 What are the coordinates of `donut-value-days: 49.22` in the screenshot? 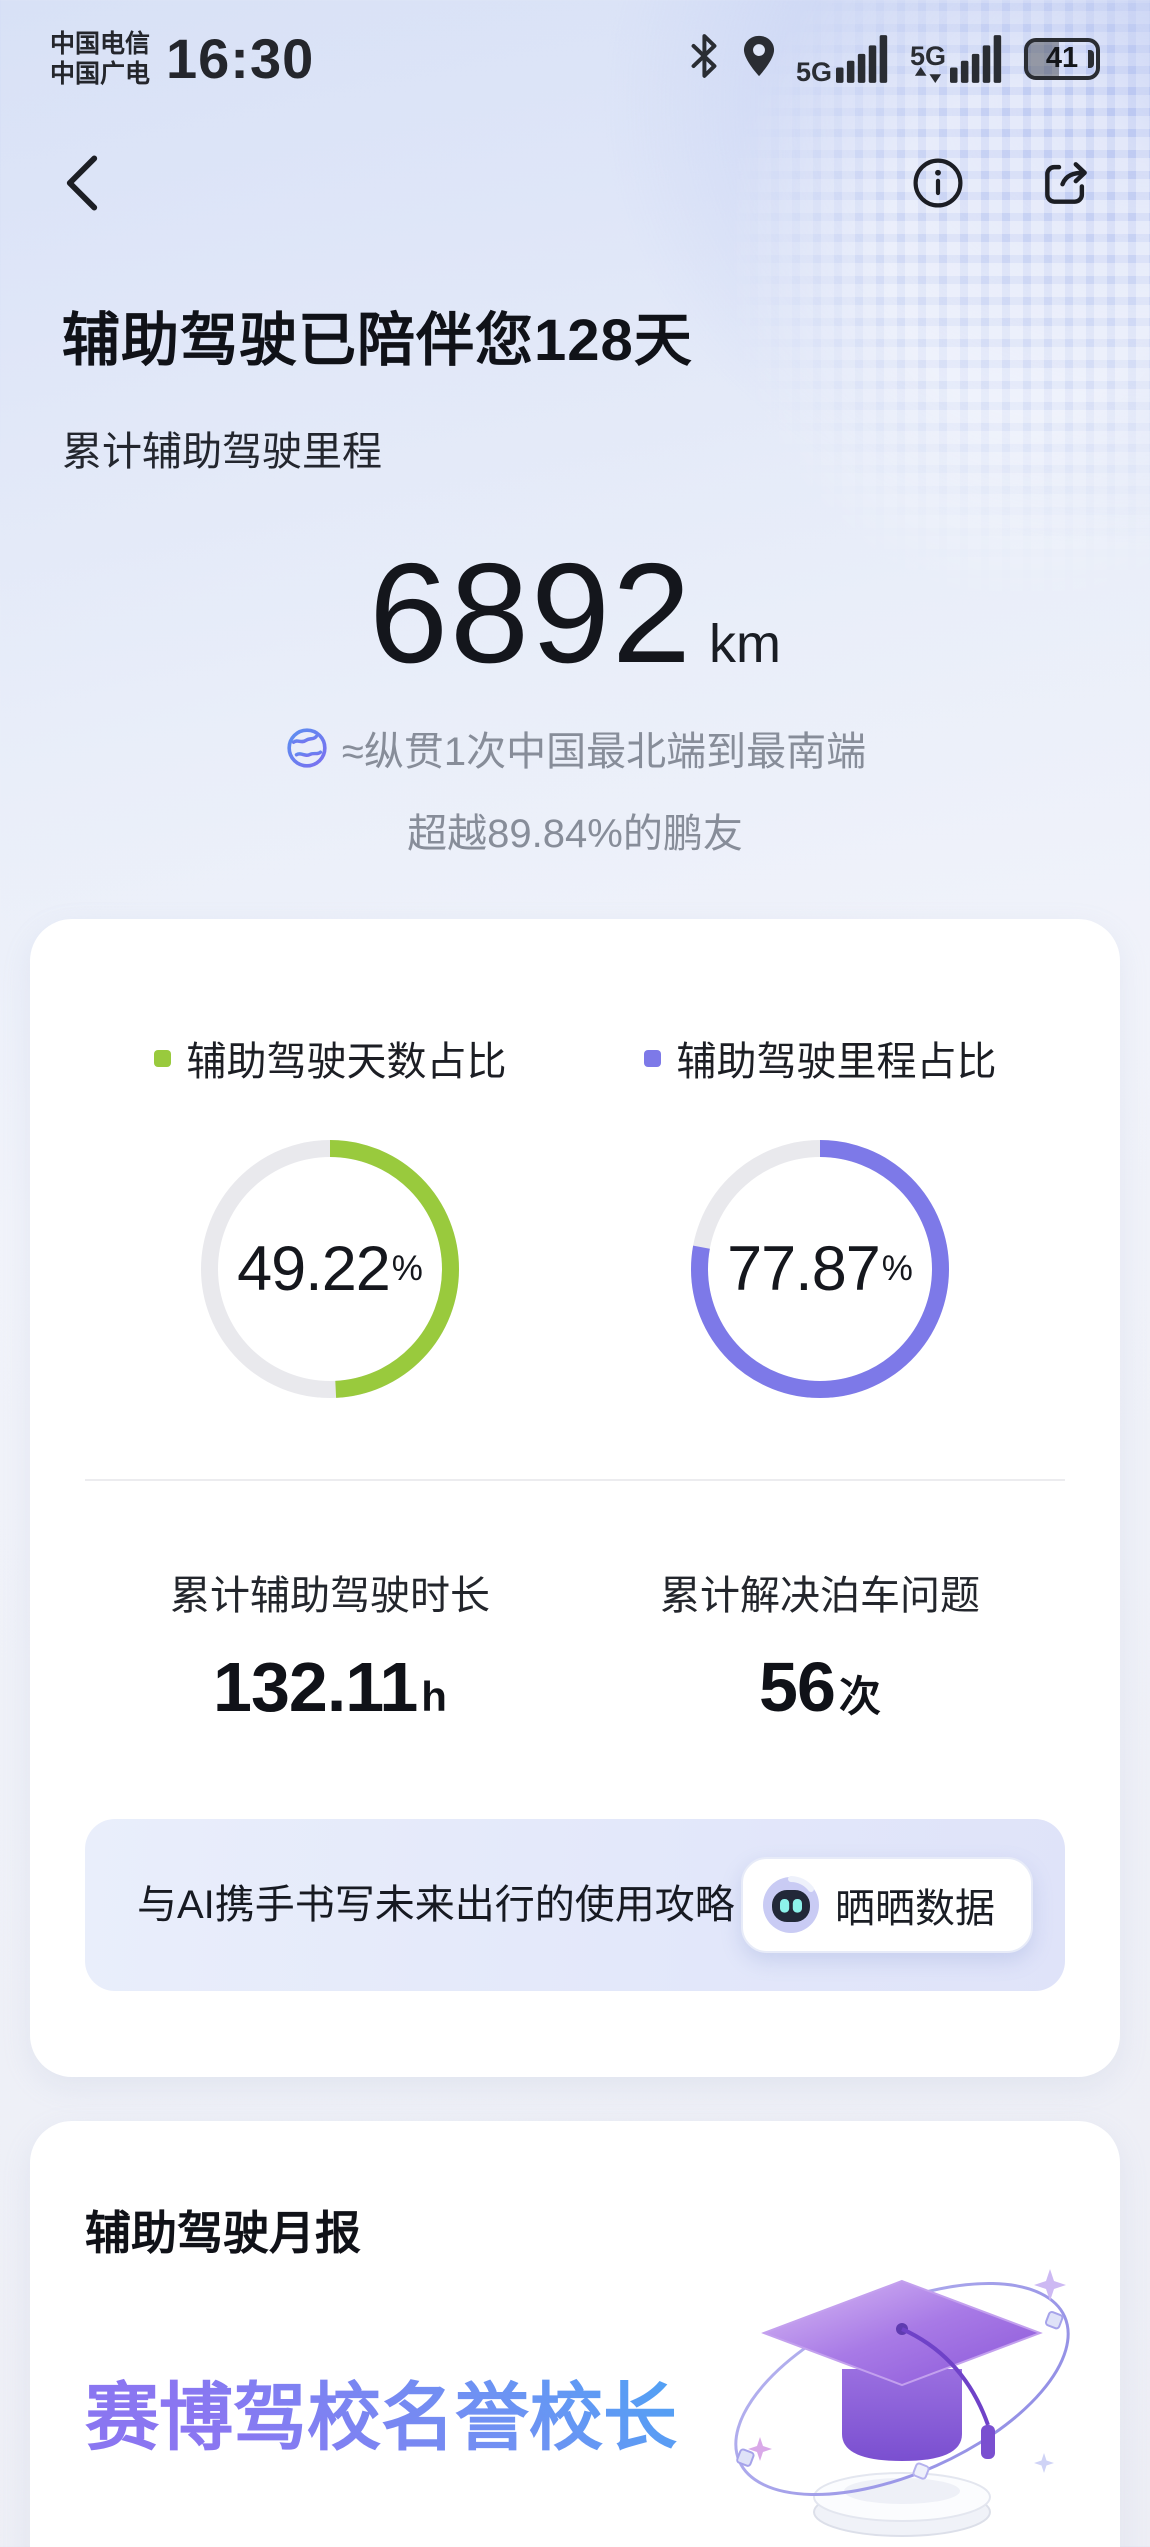 It's located at (314, 1269).